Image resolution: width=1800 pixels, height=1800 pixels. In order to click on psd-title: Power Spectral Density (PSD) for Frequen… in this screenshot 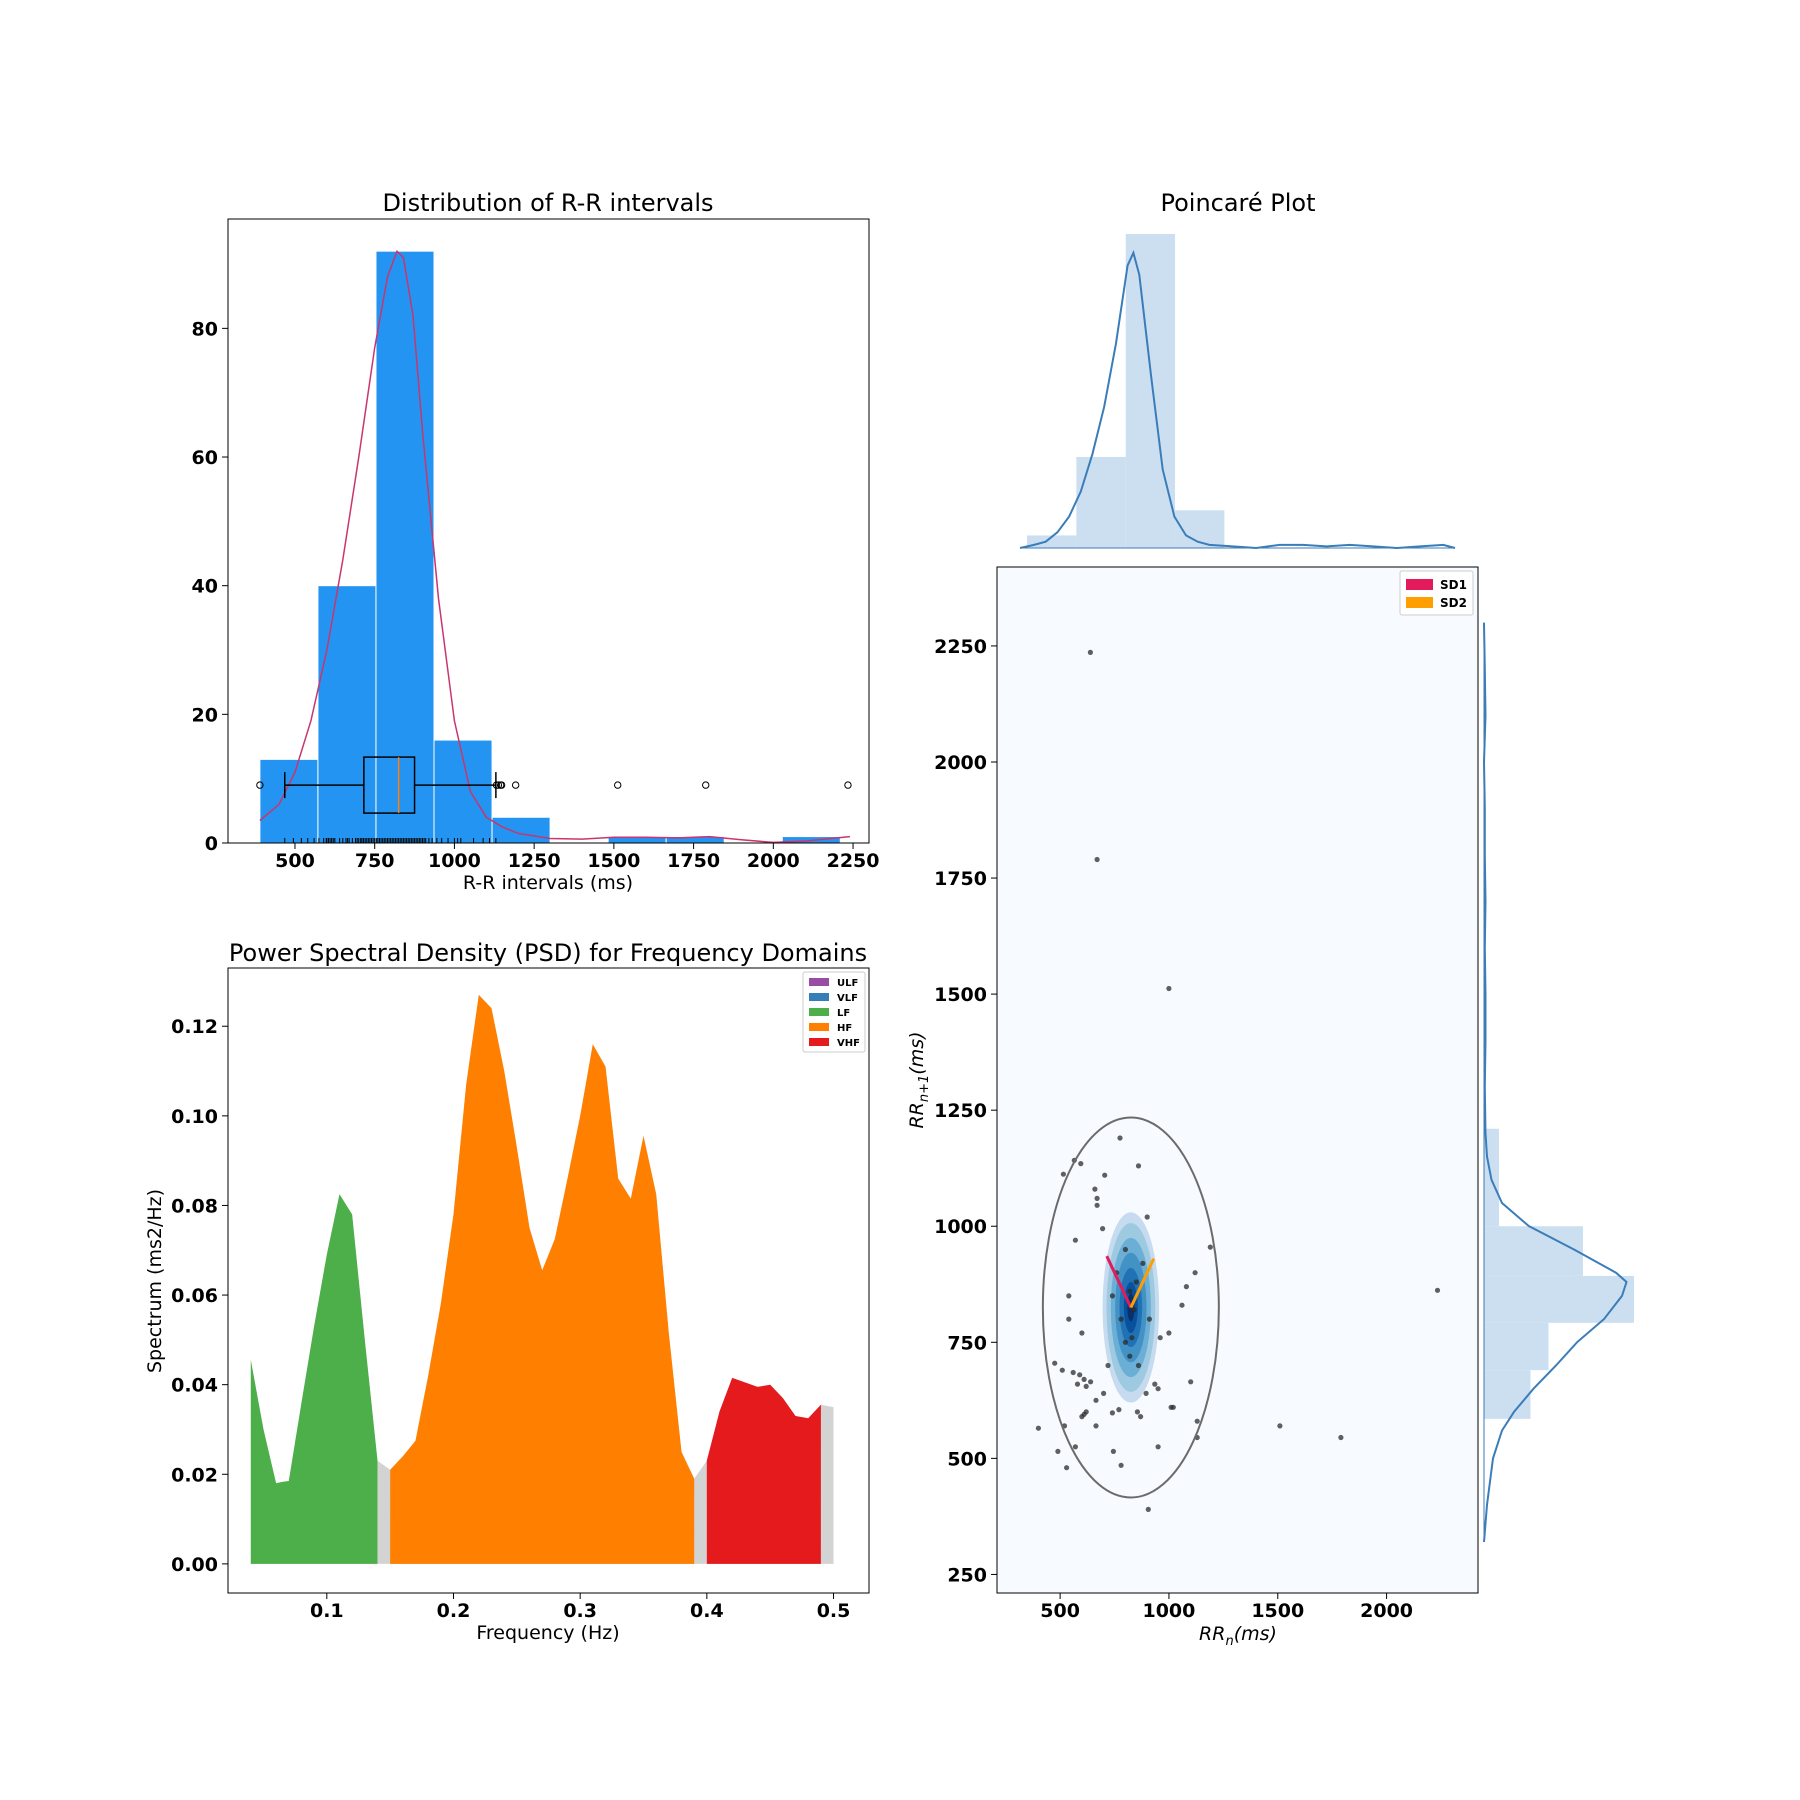, I will do `click(548, 953)`.